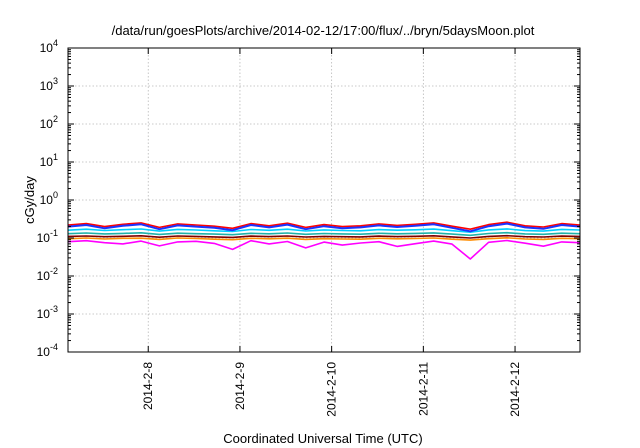 Image resolution: width=640 pixels, height=448 pixels. I want to click on y-tick-label: 10⁻¹, so click(47, 236).